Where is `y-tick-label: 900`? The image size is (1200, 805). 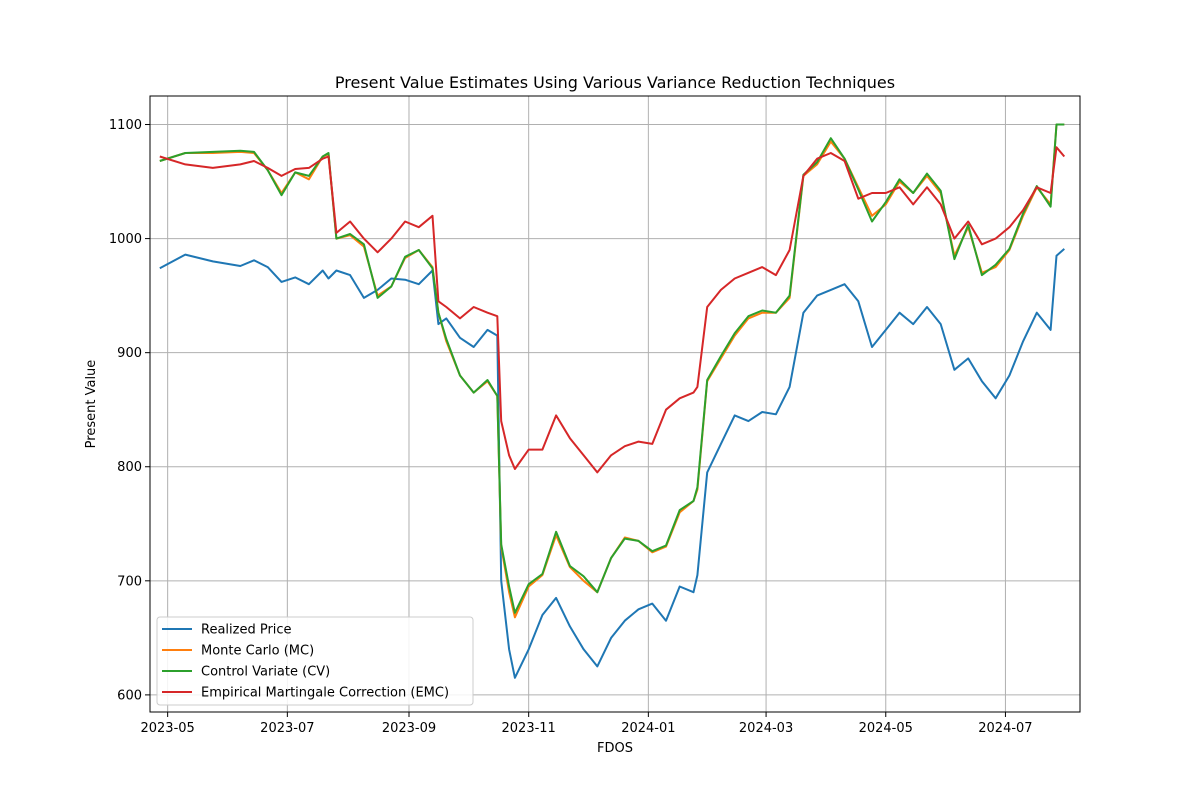
y-tick-label: 900 is located at coordinates (129, 353).